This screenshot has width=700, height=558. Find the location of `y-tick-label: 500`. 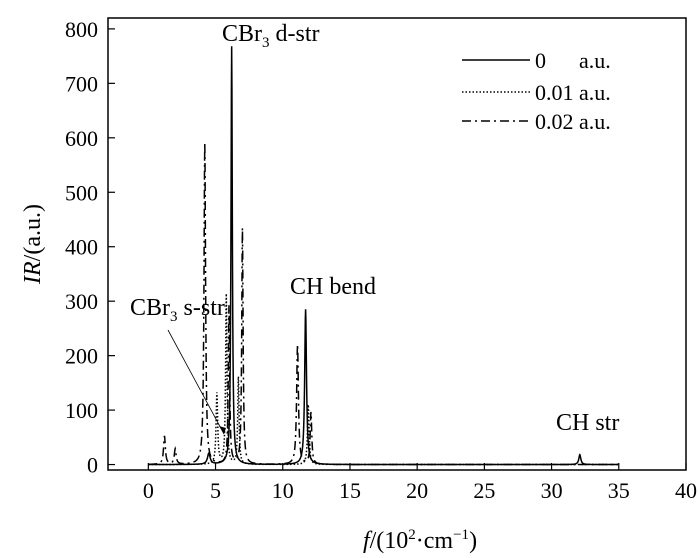

y-tick-label: 500 is located at coordinates (81, 192).